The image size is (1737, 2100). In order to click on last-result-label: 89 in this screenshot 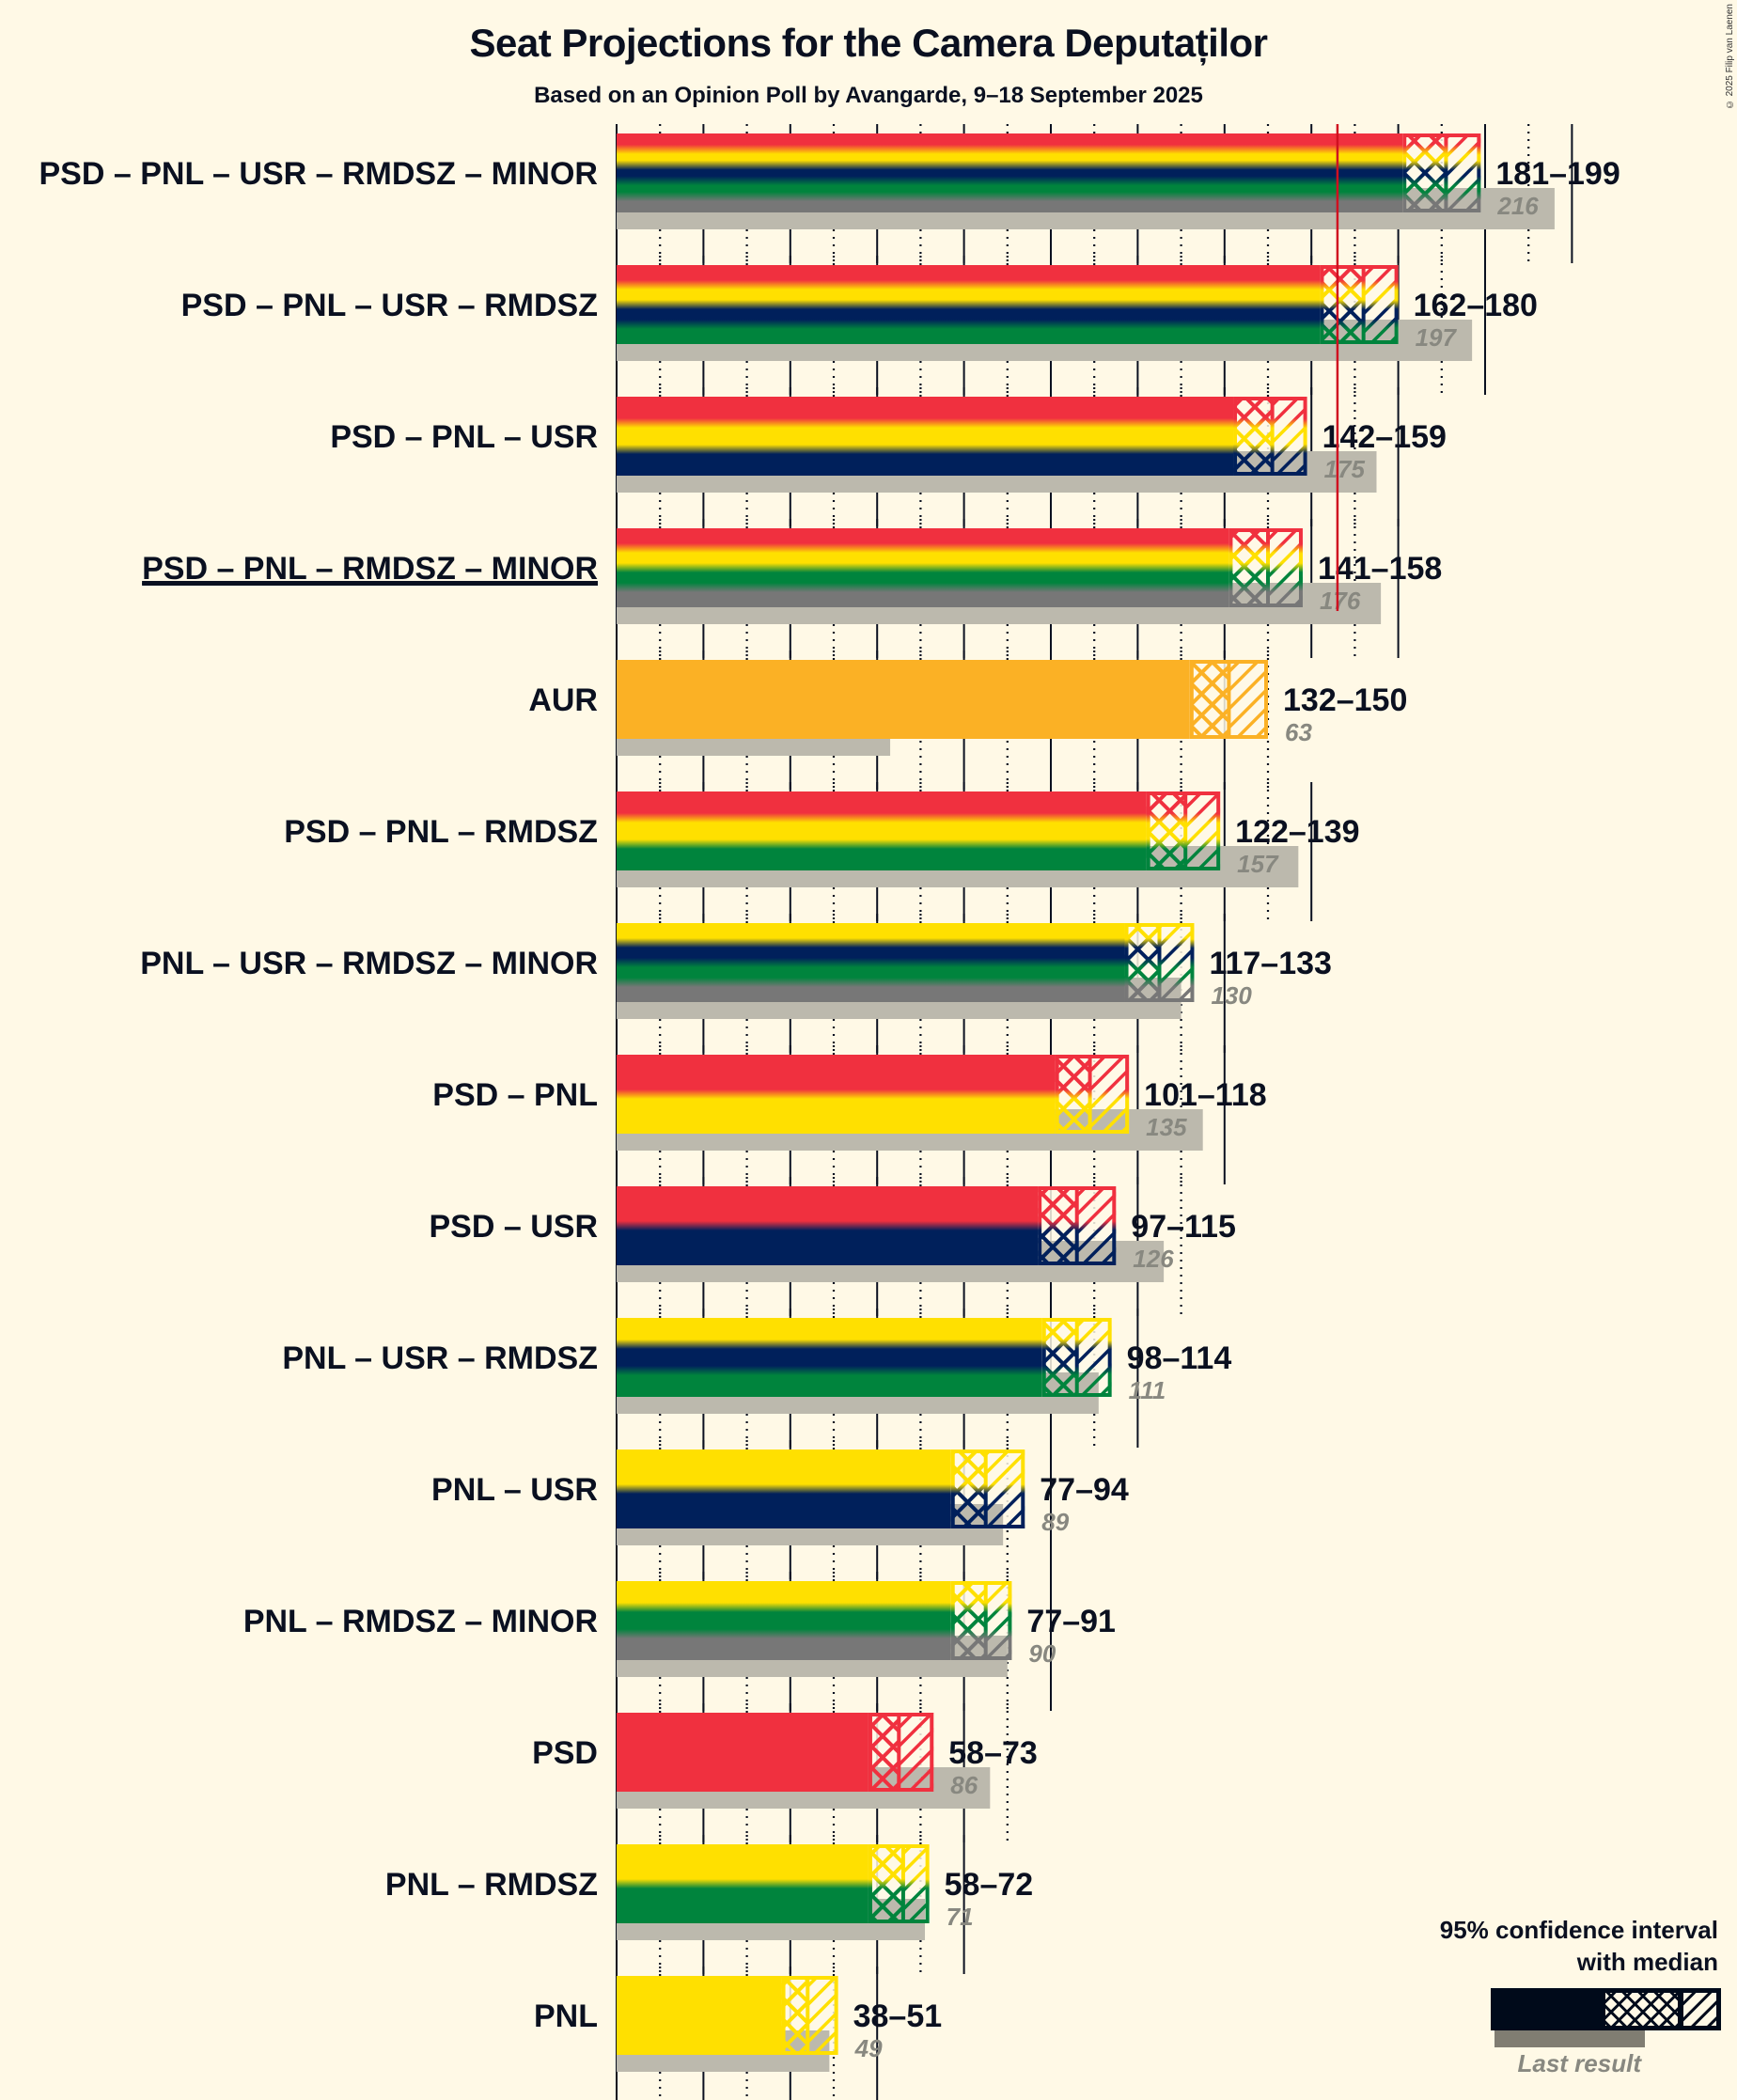, I will do `click(1055, 1522)`.